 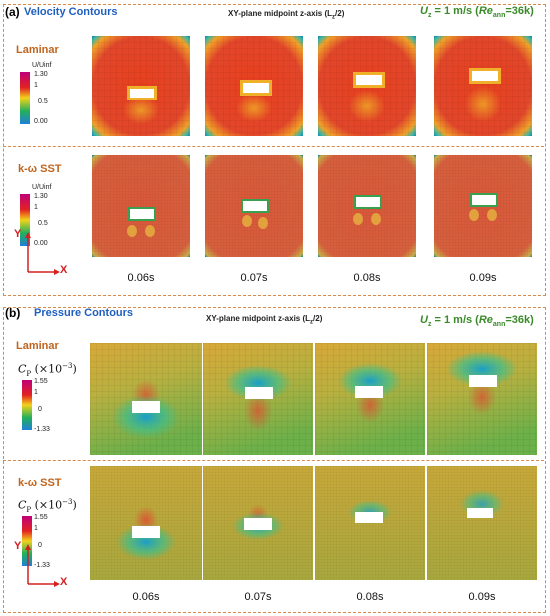 What do you see at coordinates (39, 97) in the screenshot?
I see `velocity-colorbar-laminar: U/Uinf 1.30 1 0.5 0.00` at bounding box center [39, 97].